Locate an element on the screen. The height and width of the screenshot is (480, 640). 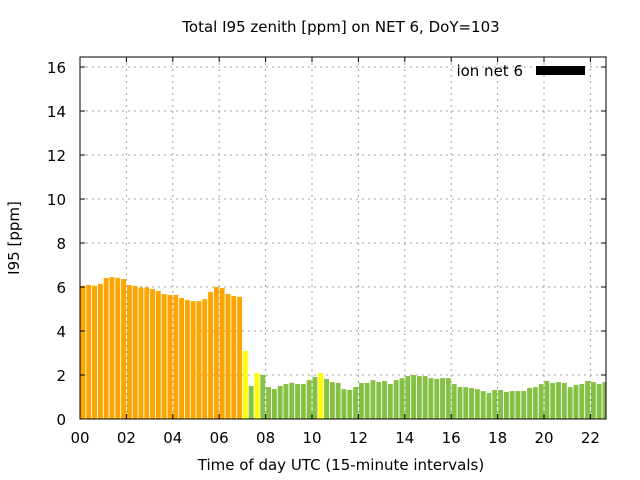
y-tick-label: 12 is located at coordinates (56, 156).